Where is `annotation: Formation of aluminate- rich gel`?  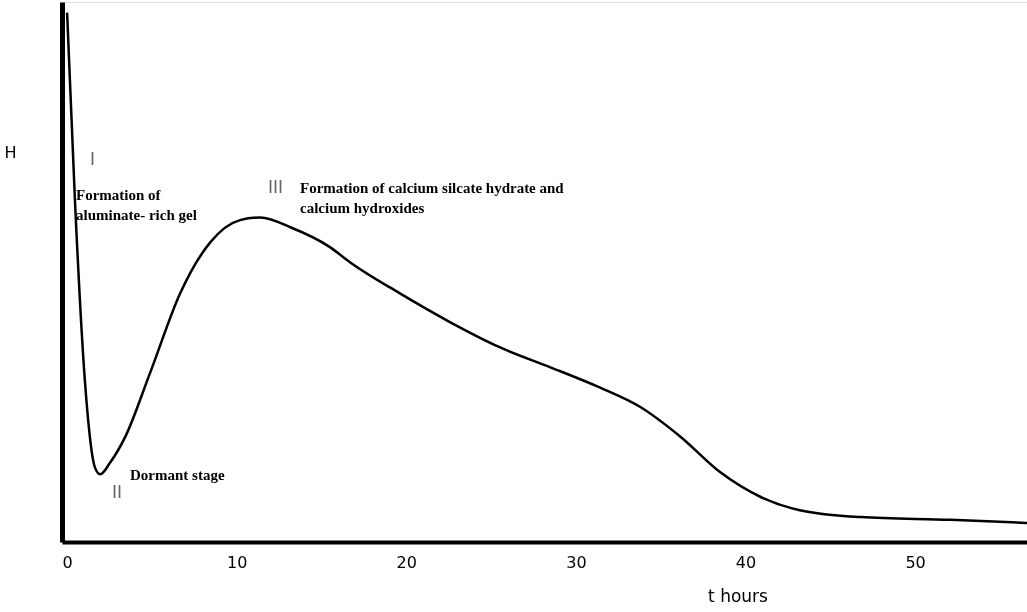 annotation: Formation of aluminate- rich gel is located at coordinates (136, 205).